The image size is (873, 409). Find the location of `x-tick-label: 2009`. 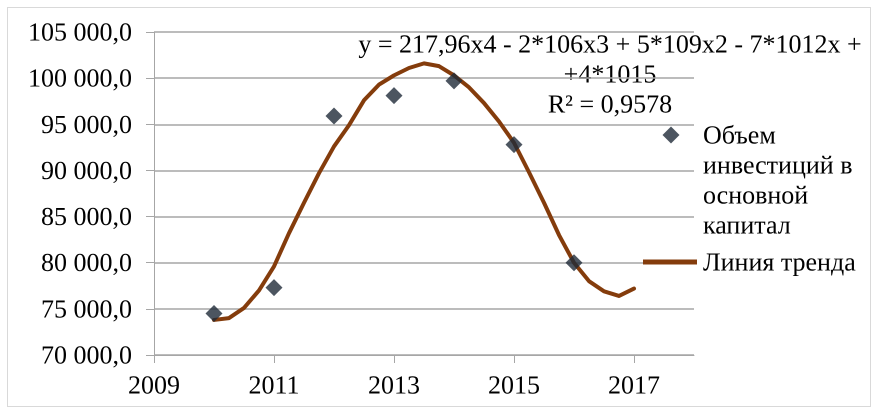

x-tick-label: 2009 is located at coordinates (154, 385).